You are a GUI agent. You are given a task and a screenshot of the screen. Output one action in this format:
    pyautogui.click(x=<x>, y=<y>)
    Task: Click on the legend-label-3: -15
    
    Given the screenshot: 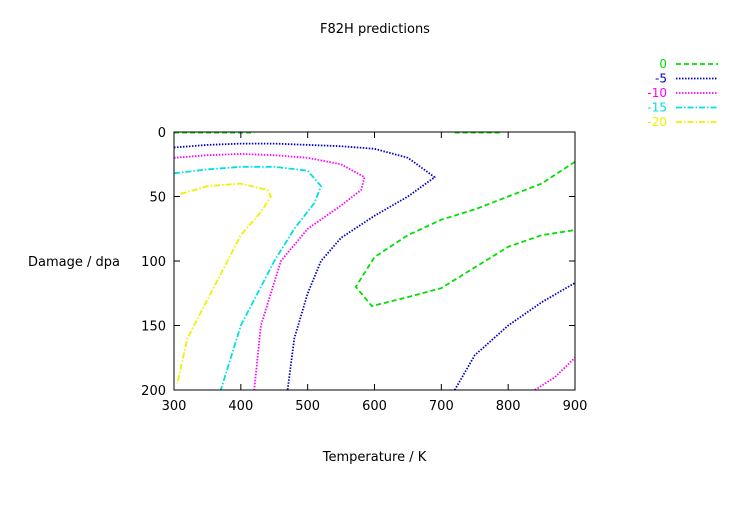 What is the action you would take?
    pyautogui.click(x=657, y=108)
    